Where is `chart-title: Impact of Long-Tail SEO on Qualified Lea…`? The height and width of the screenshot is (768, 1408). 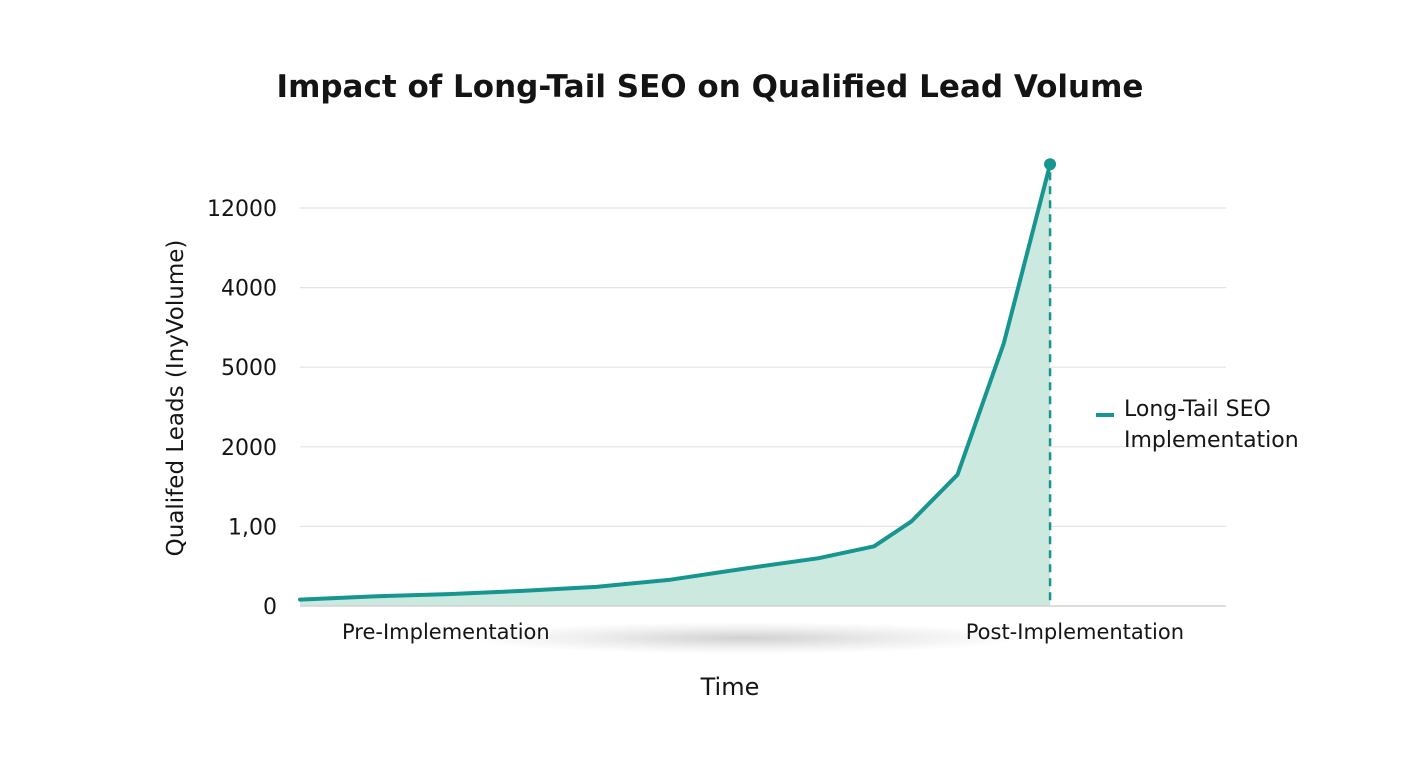 chart-title: Impact of Long-Tail SEO on Qualified Lea… is located at coordinates (710, 87).